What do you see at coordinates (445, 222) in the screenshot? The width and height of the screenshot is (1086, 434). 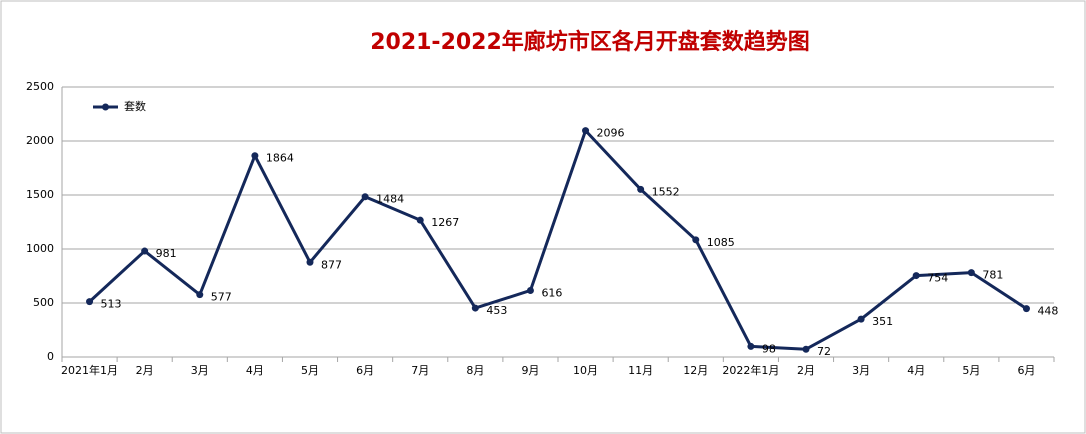 I see `data-label: 1267` at bounding box center [445, 222].